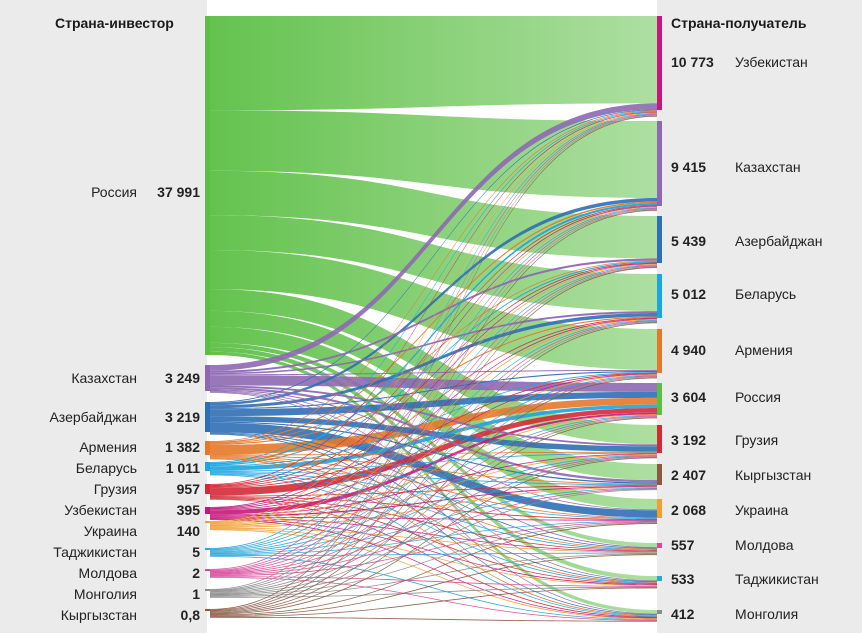  Describe the element at coordinates (196, 594) in the screenshot. I see `source-value-label: 1` at that location.